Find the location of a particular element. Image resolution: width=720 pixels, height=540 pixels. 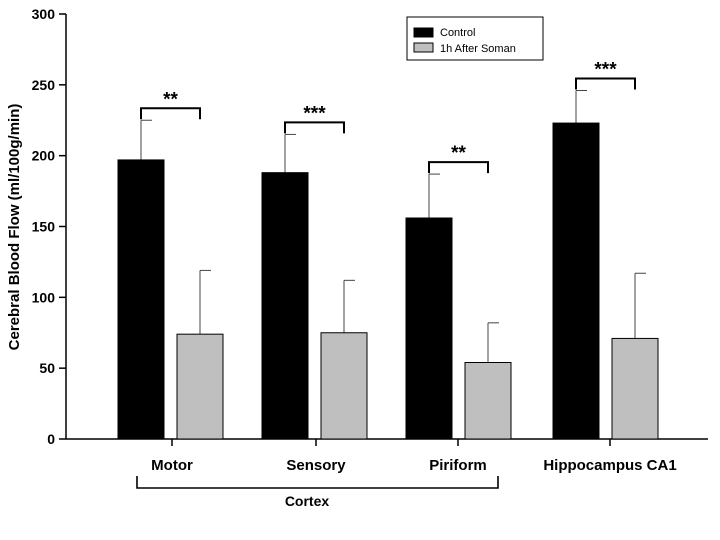

legend-swatch-control is located at coordinates (423, 32).